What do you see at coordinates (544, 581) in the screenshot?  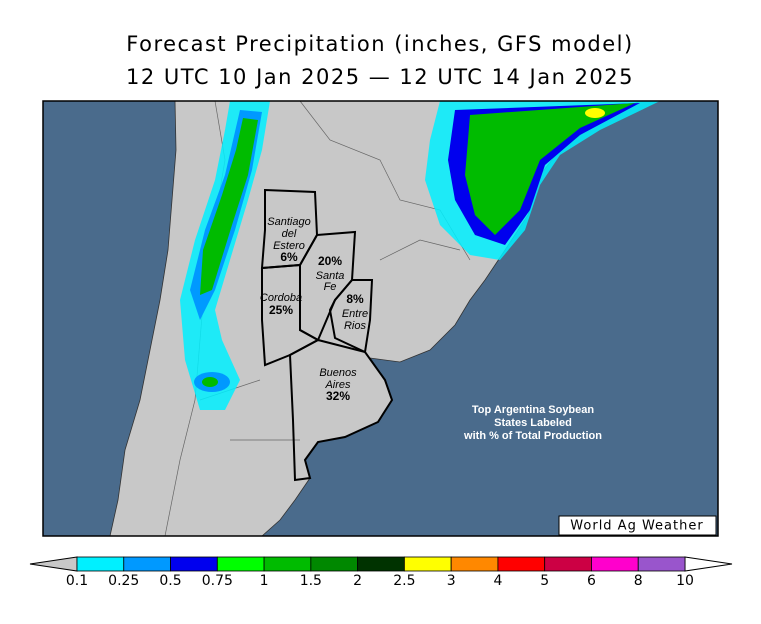 I see `colorbar-tick-label: 5` at bounding box center [544, 581].